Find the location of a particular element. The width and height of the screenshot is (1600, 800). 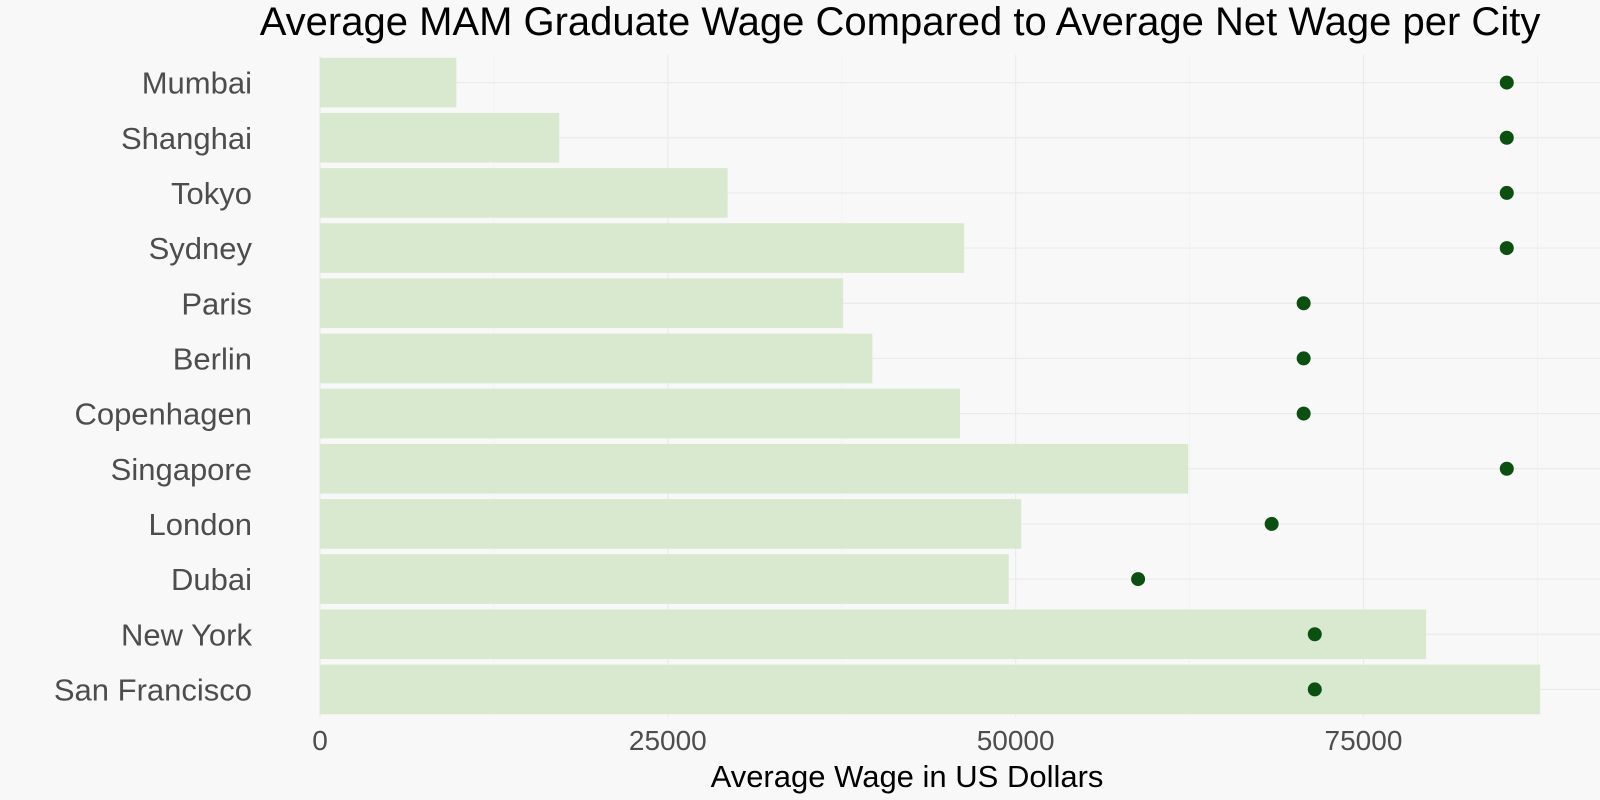

x-tick-label: 25000 is located at coordinates (668, 740).